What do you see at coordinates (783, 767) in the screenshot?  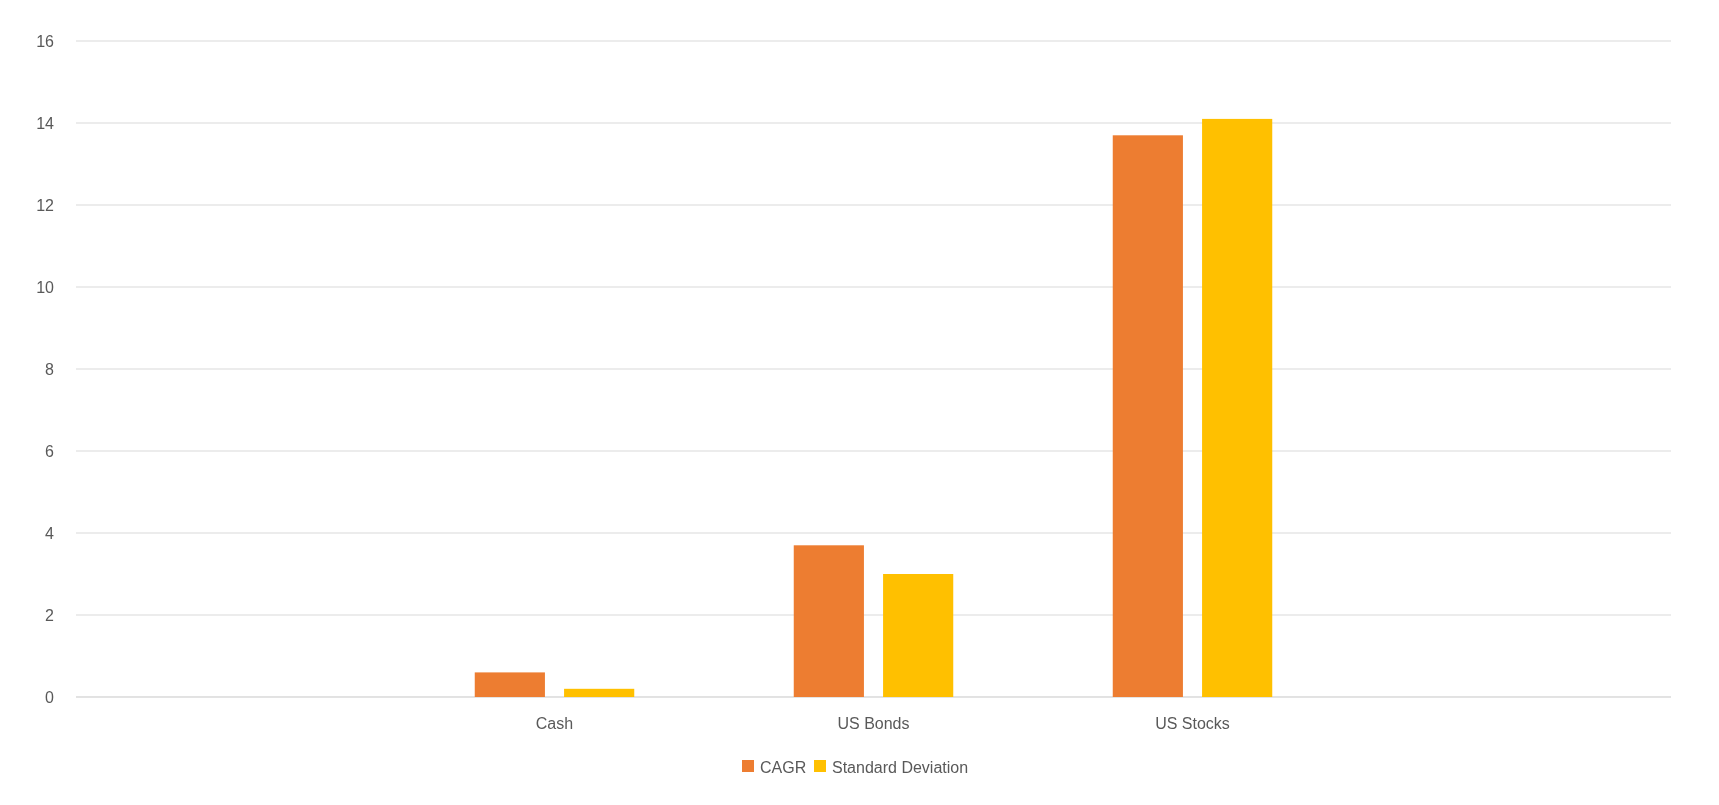 I see `legend-label: CAGR` at bounding box center [783, 767].